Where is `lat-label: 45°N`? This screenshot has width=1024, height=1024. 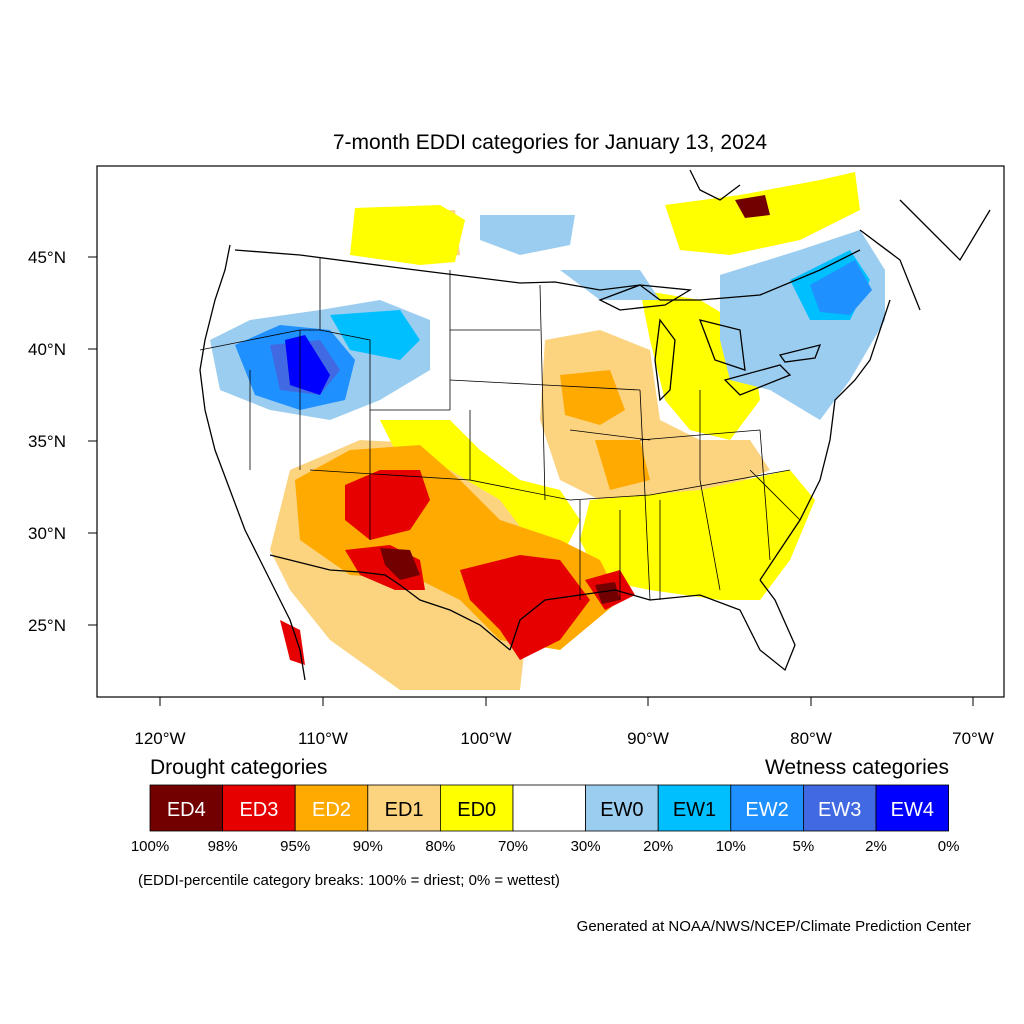
lat-label: 45°N is located at coordinates (47, 257).